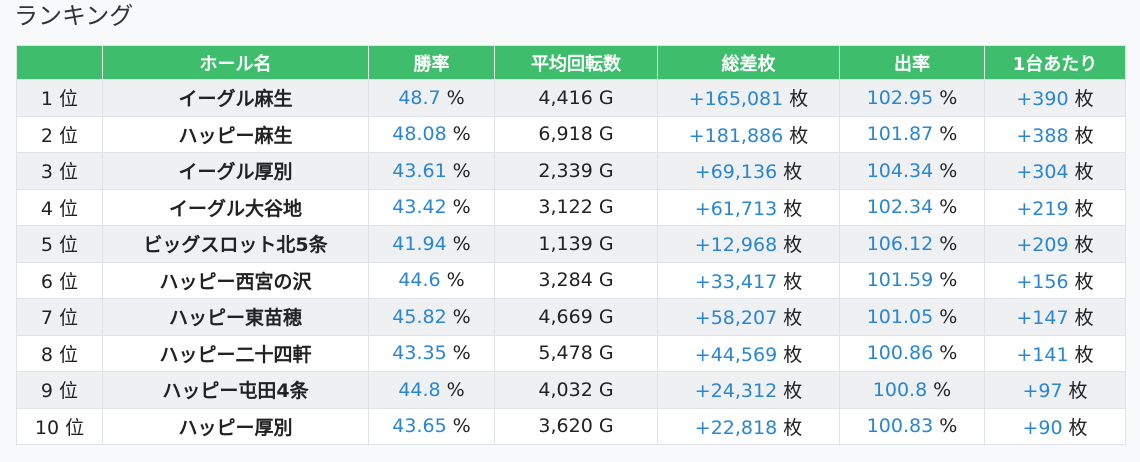 The height and width of the screenshot is (462, 1140). I want to click on hall-name: ハッピー西宮の沢, so click(235, 281).